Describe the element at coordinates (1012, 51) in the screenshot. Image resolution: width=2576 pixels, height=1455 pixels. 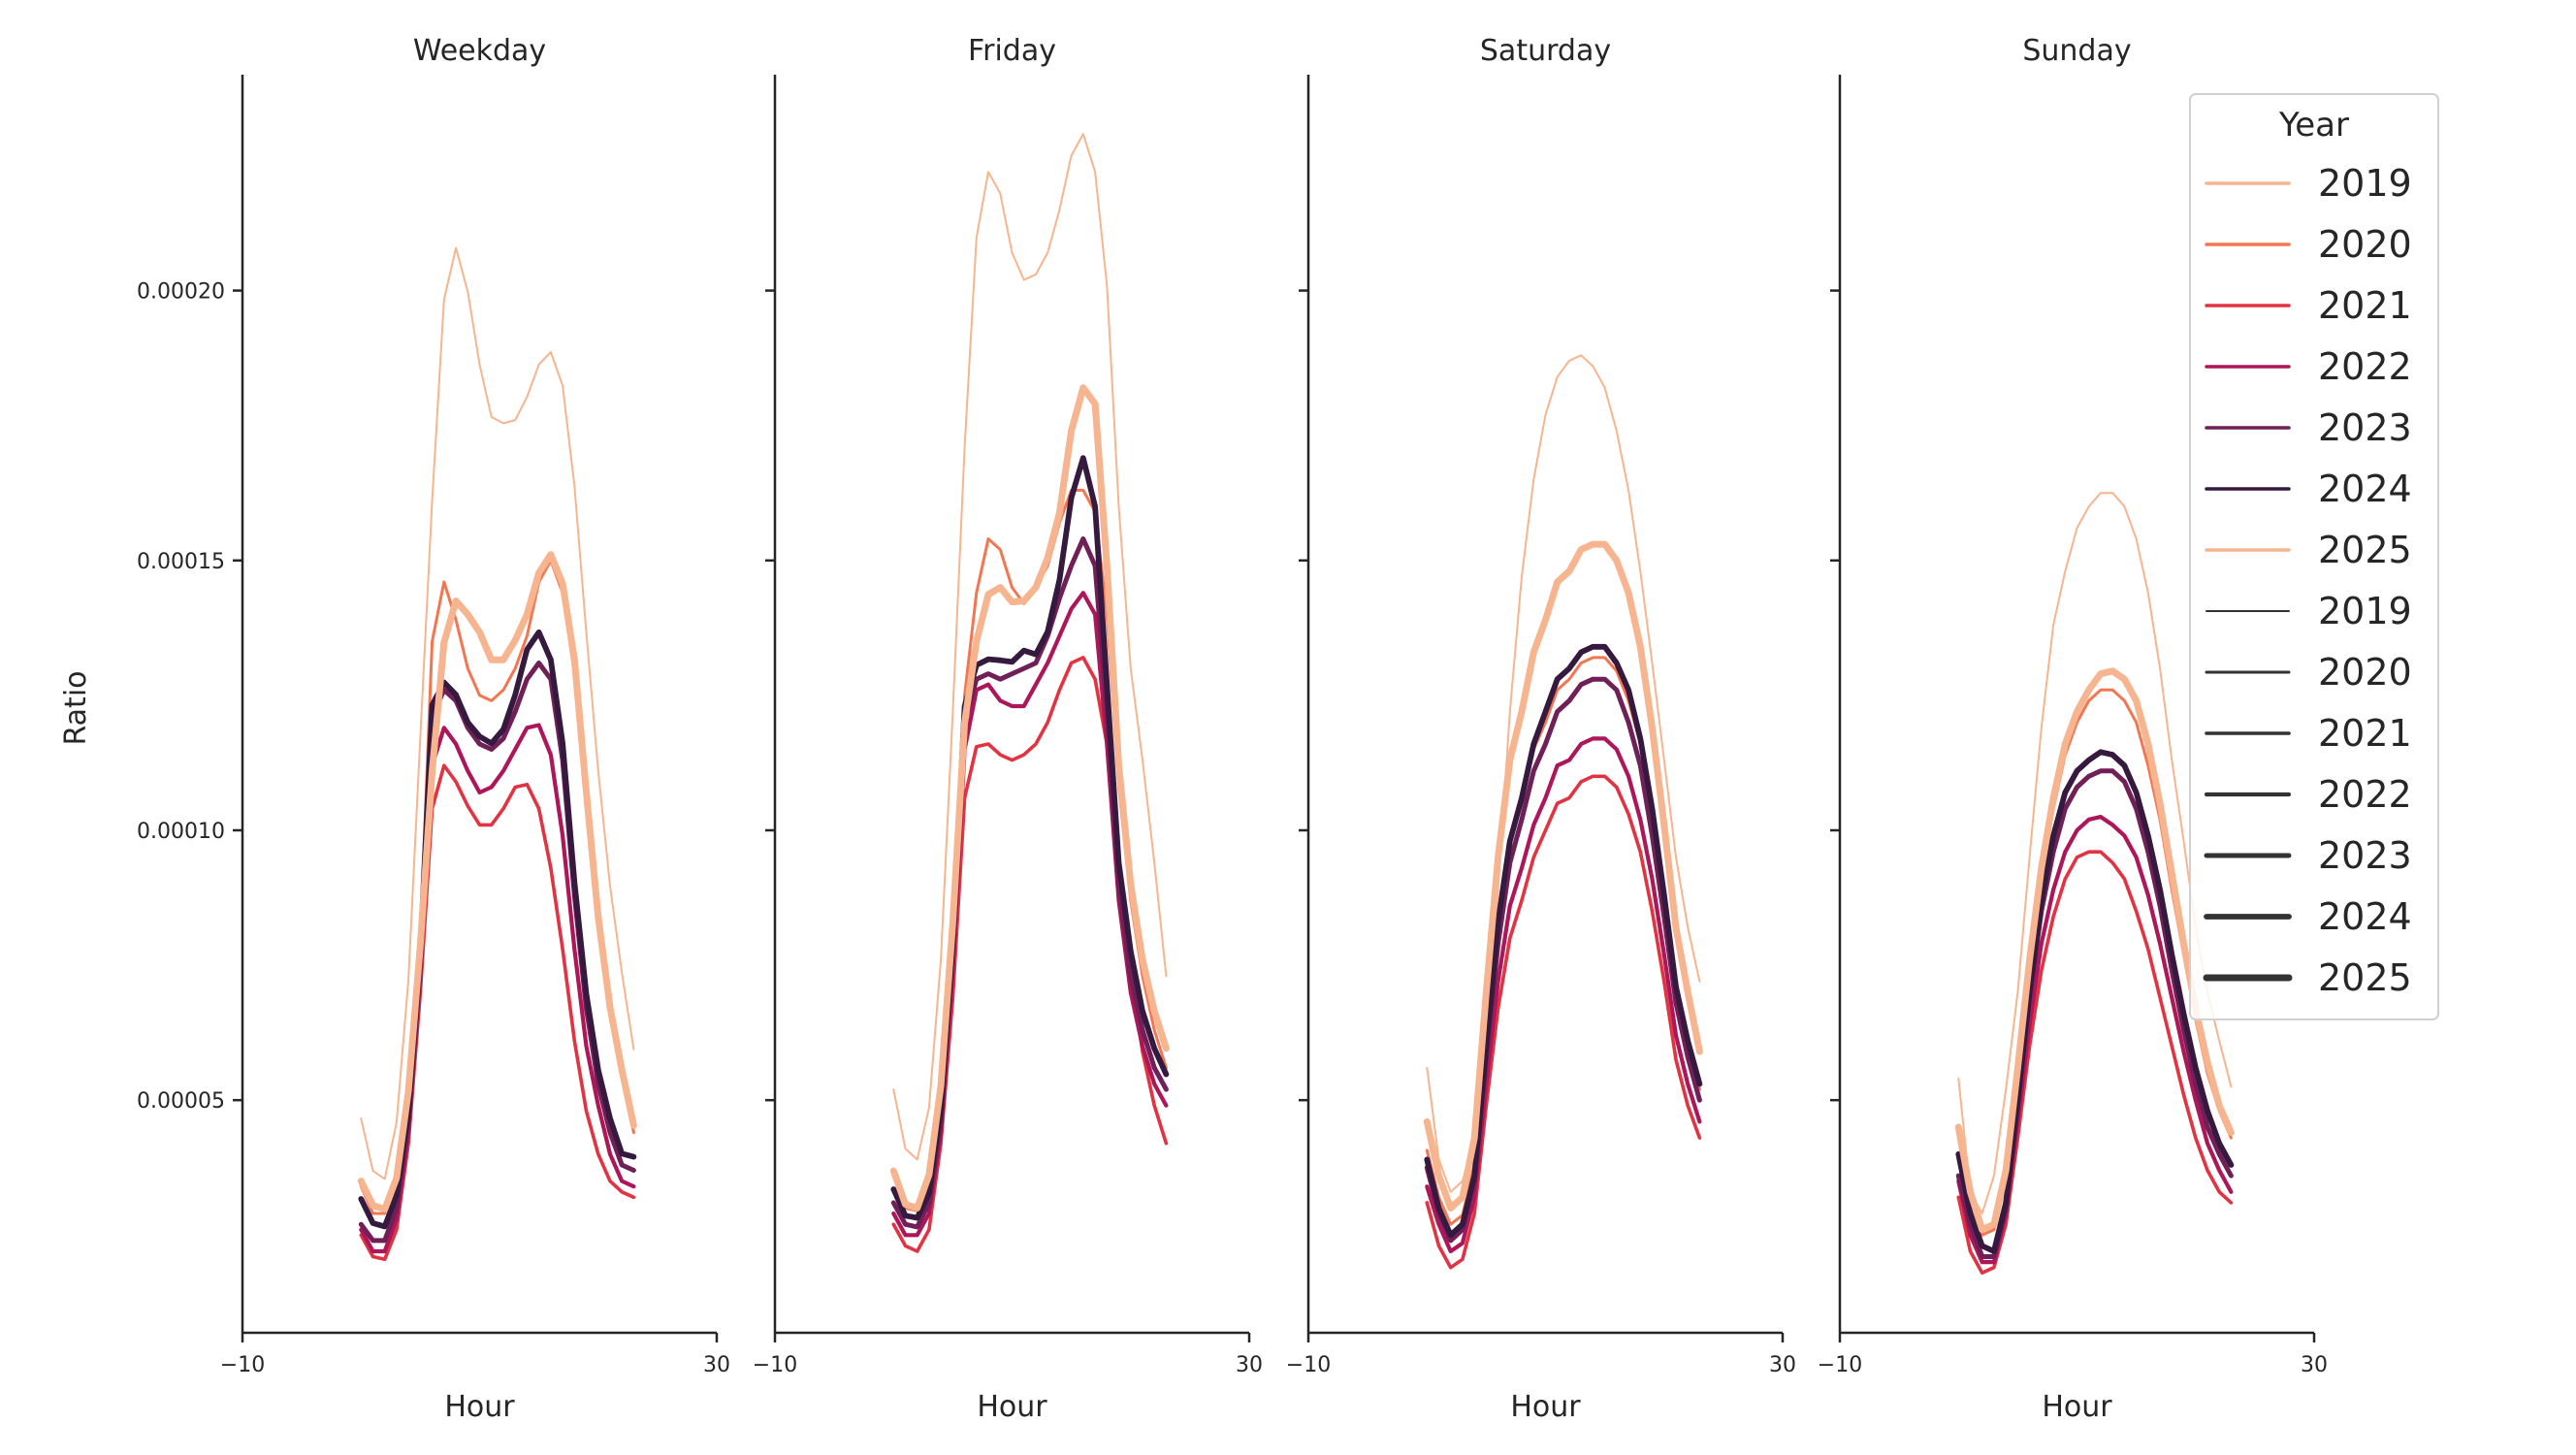
I see `panel-title: Friday` at that location.